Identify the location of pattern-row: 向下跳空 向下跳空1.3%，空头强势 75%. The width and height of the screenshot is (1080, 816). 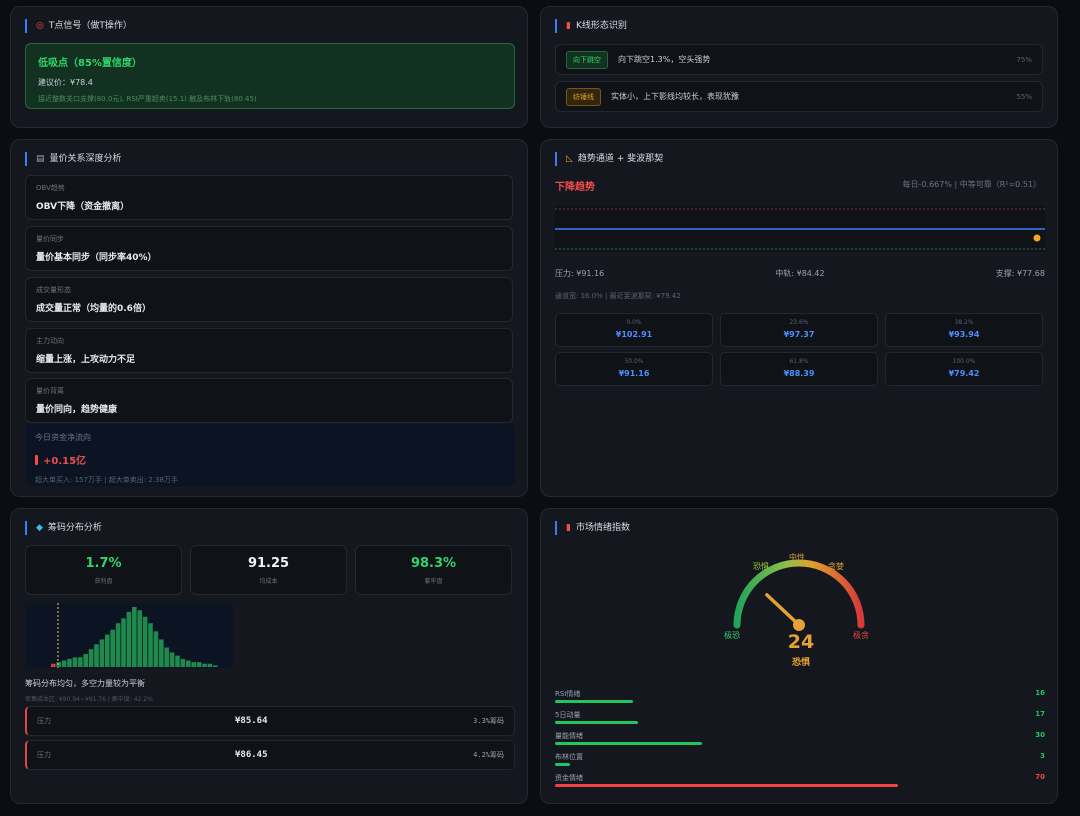
(799, 59).